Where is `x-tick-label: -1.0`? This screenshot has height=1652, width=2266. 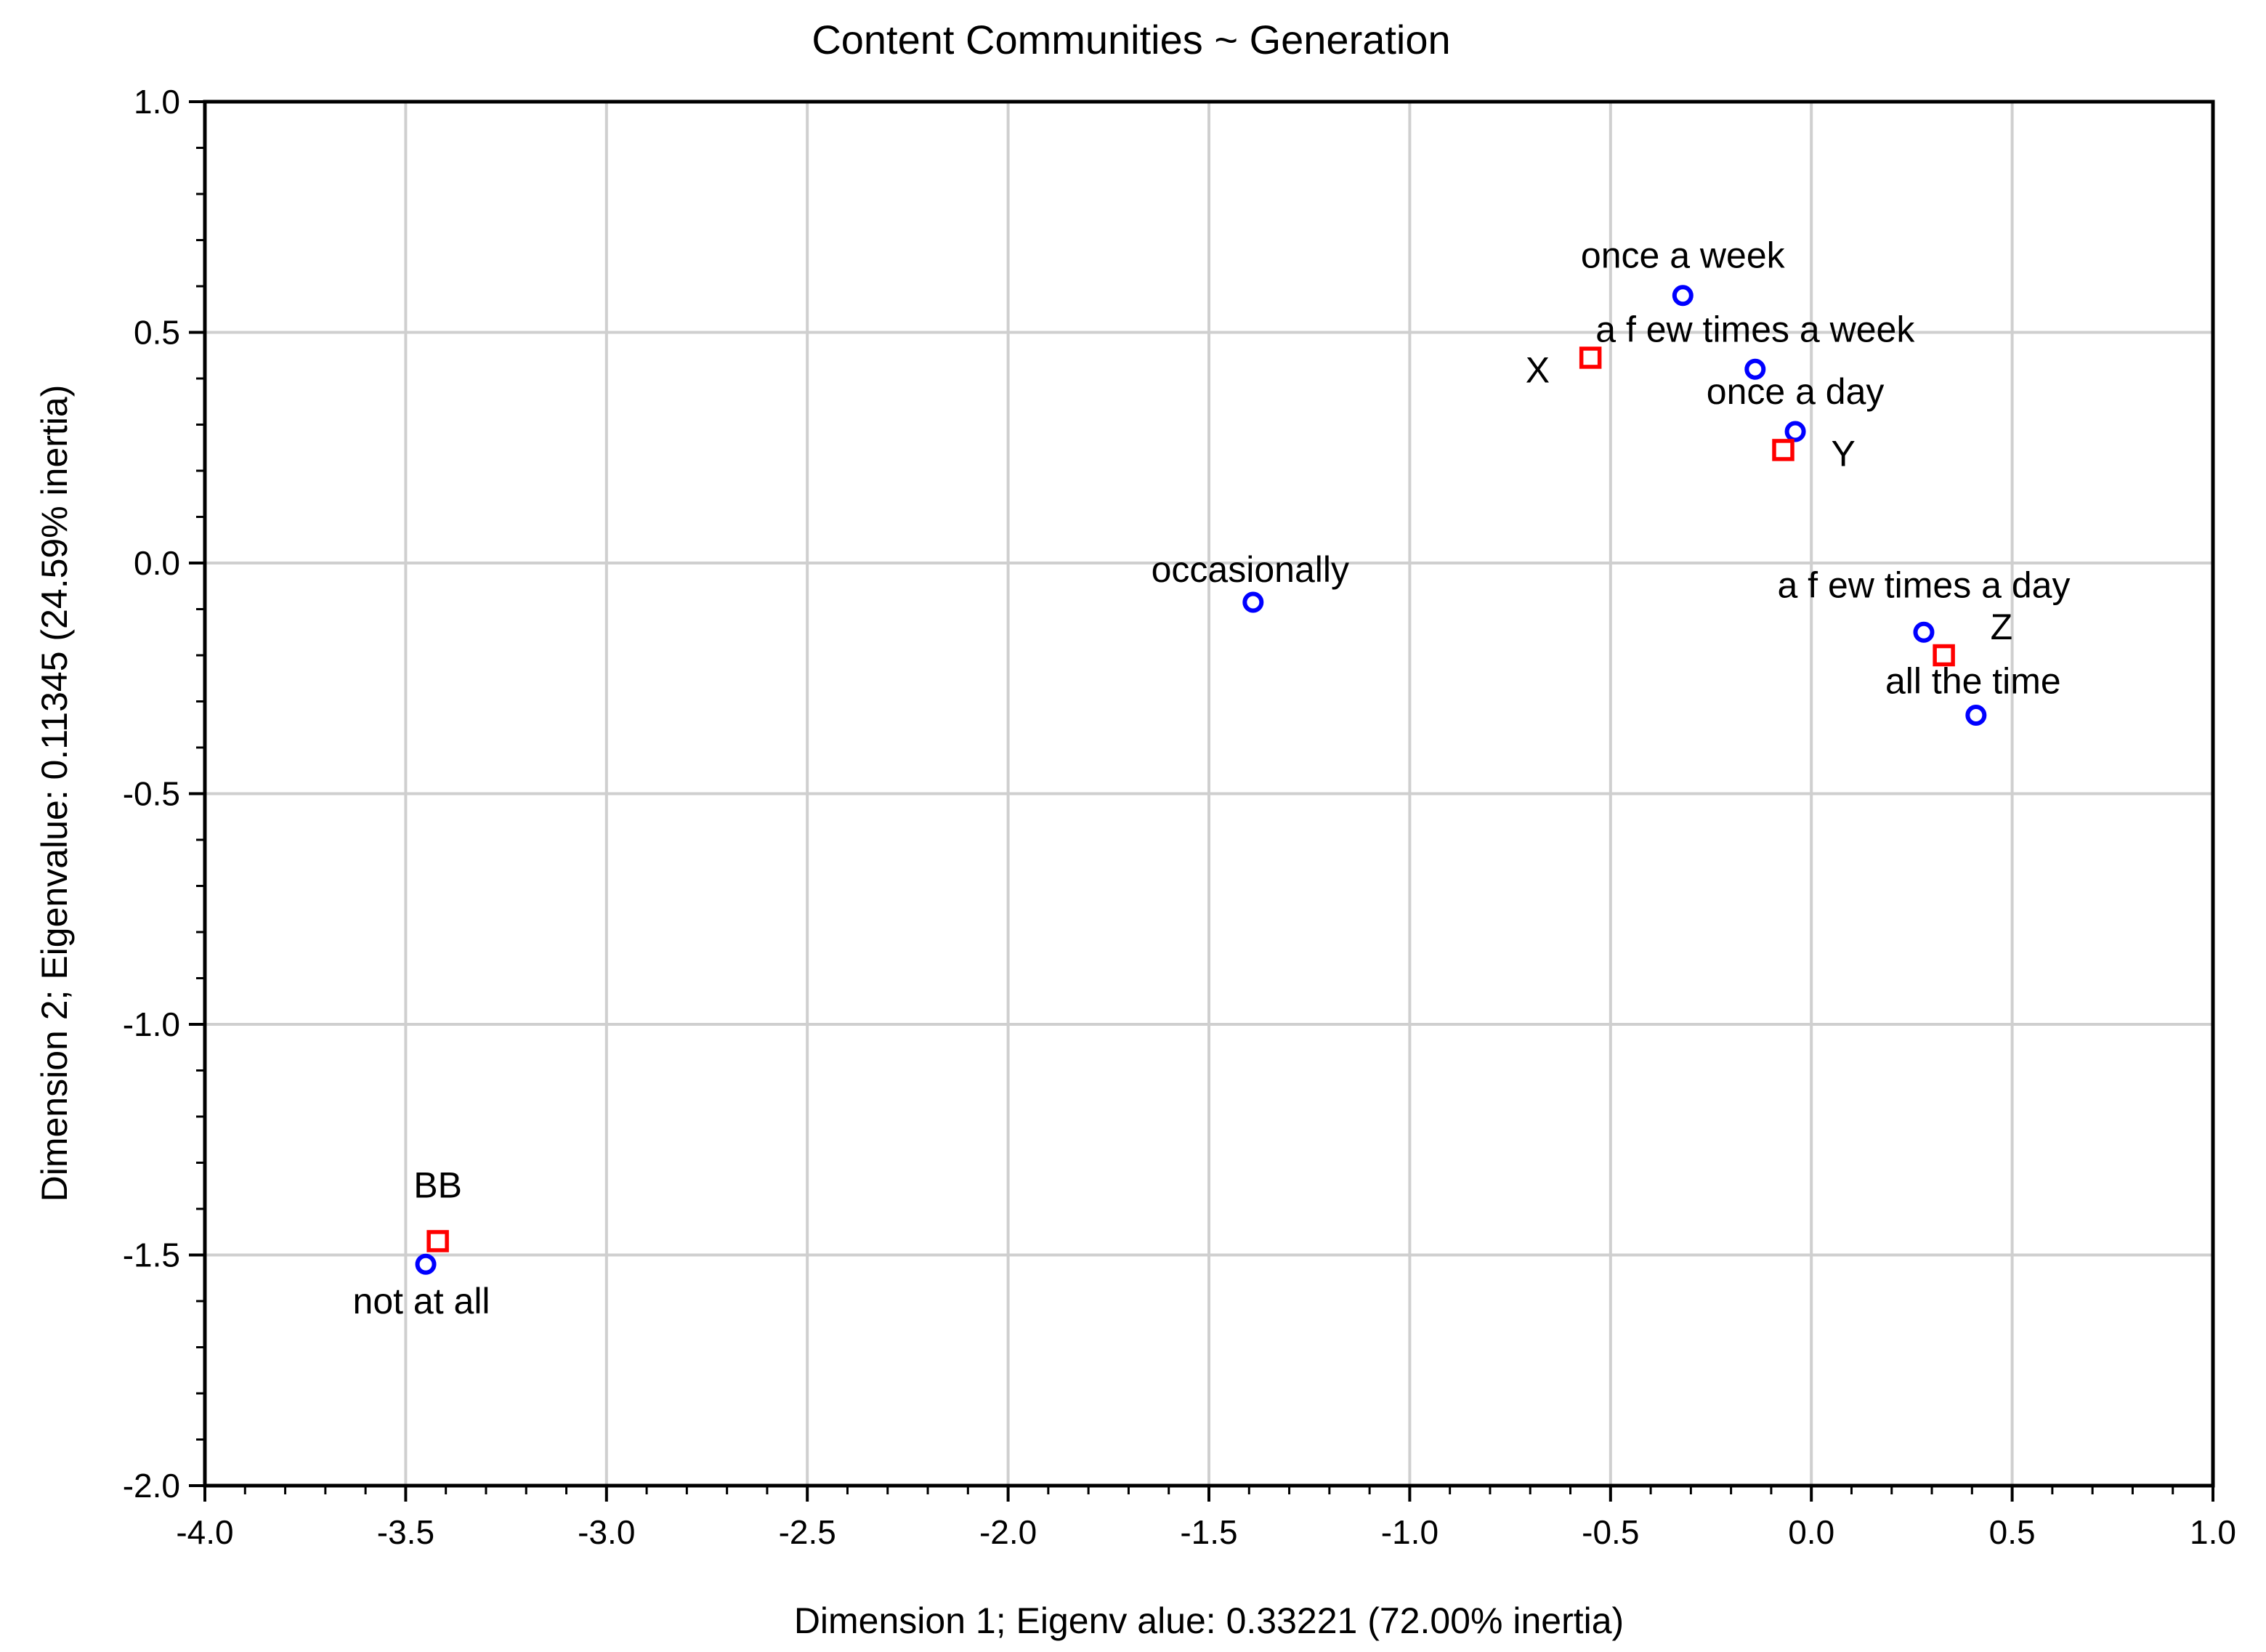 x-tick-label: -1.0 is located at coordinates (1409, 1532).